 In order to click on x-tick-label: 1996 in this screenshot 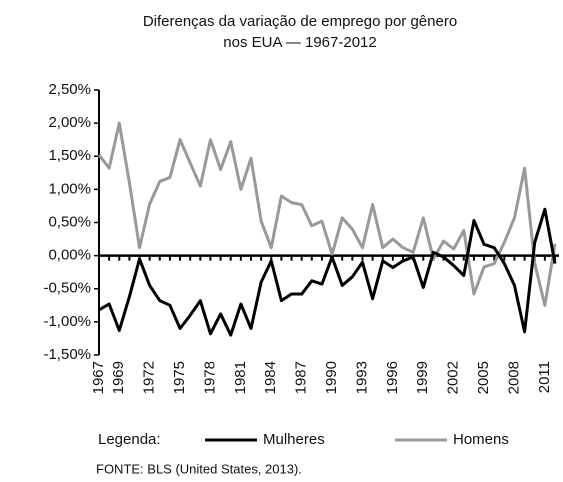, I will do `click(392, 377)`.